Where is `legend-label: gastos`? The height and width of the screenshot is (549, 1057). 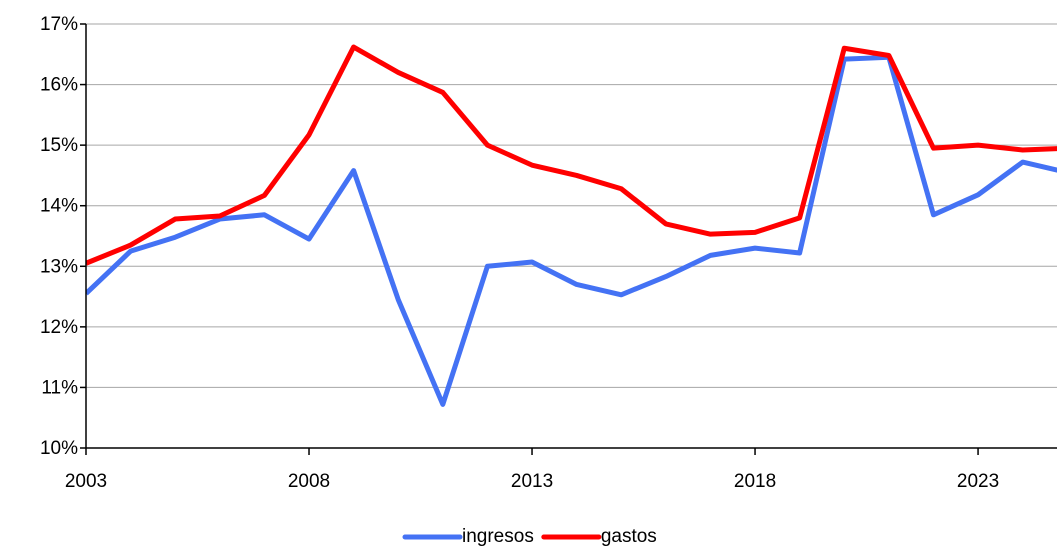
legend-label: gastos is located at coordinates (629, 536).